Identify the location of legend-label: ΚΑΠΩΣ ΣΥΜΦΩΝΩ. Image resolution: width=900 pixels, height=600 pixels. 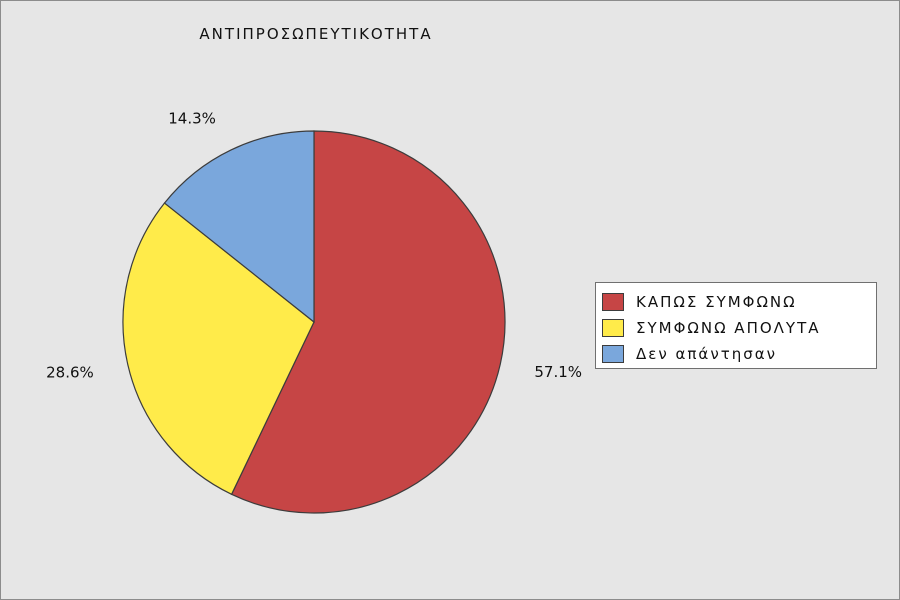
(716, 302).